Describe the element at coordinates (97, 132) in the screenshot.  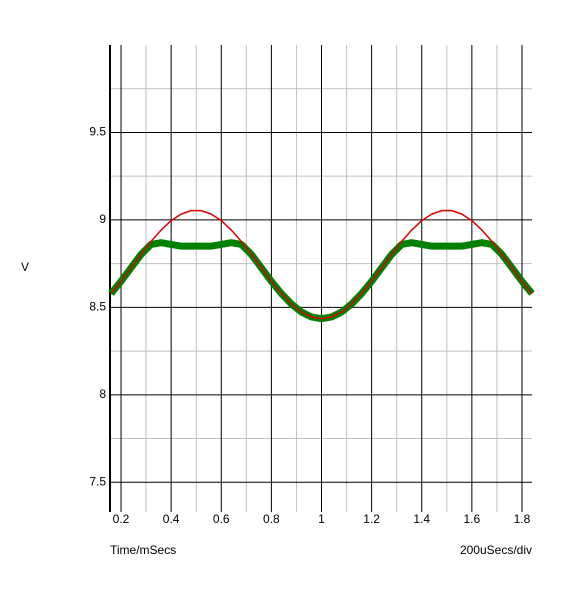
I see `y-tick-label: 9.5` at that location.